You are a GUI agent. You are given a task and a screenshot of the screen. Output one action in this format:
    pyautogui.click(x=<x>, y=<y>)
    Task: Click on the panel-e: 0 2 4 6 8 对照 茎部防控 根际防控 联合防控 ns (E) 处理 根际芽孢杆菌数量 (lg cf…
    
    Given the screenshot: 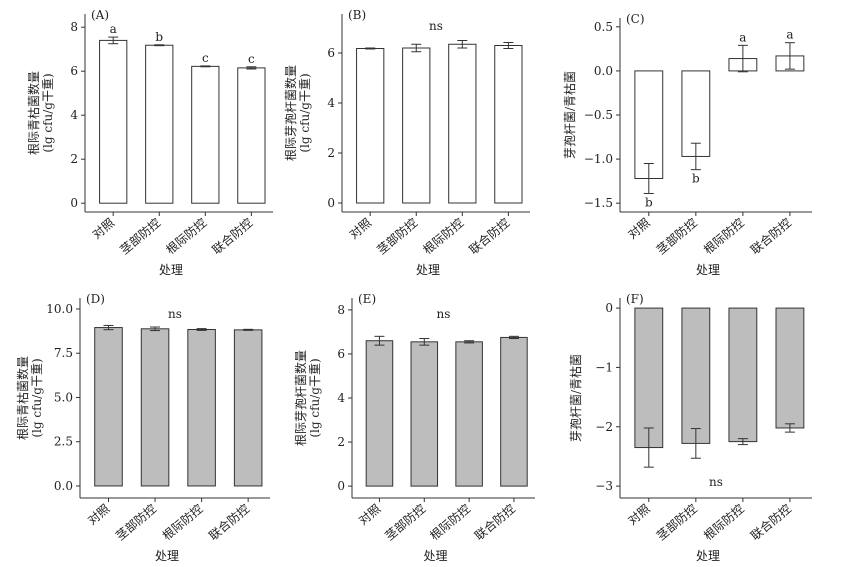 What is the action you would take?
    pyautogui.click(x=414, y=427)
    